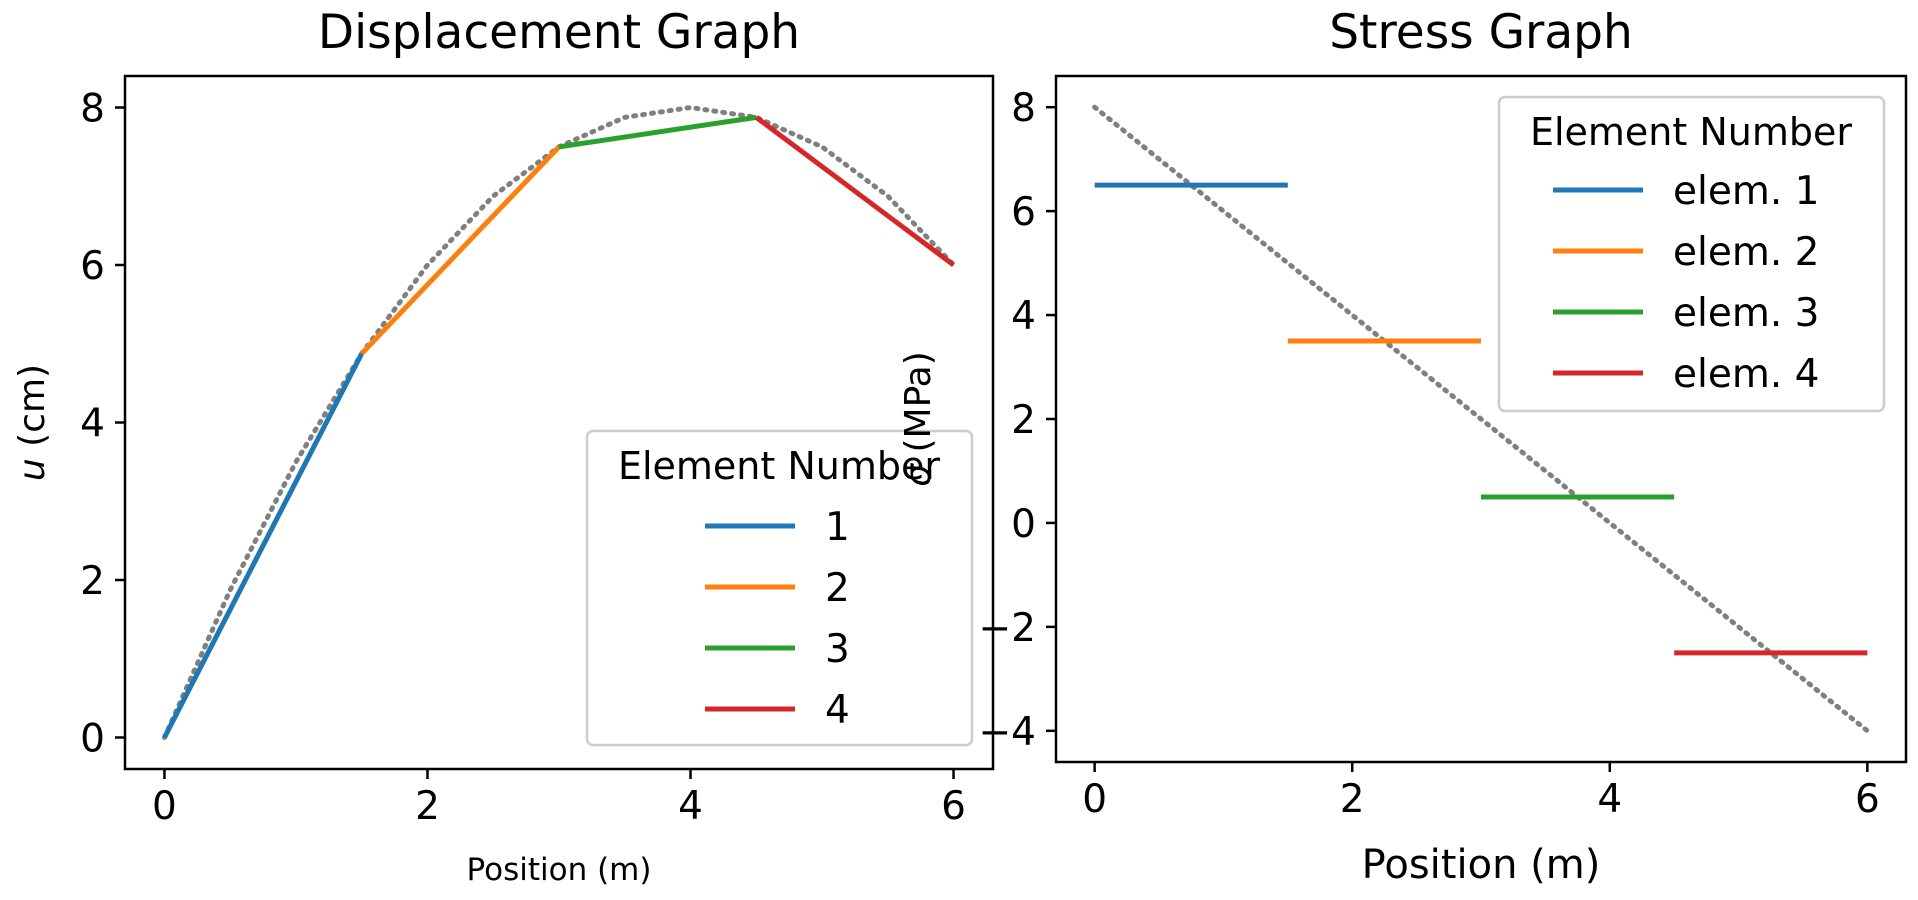  I want to click on y-axis-label-variable: u, so click(32, 469).